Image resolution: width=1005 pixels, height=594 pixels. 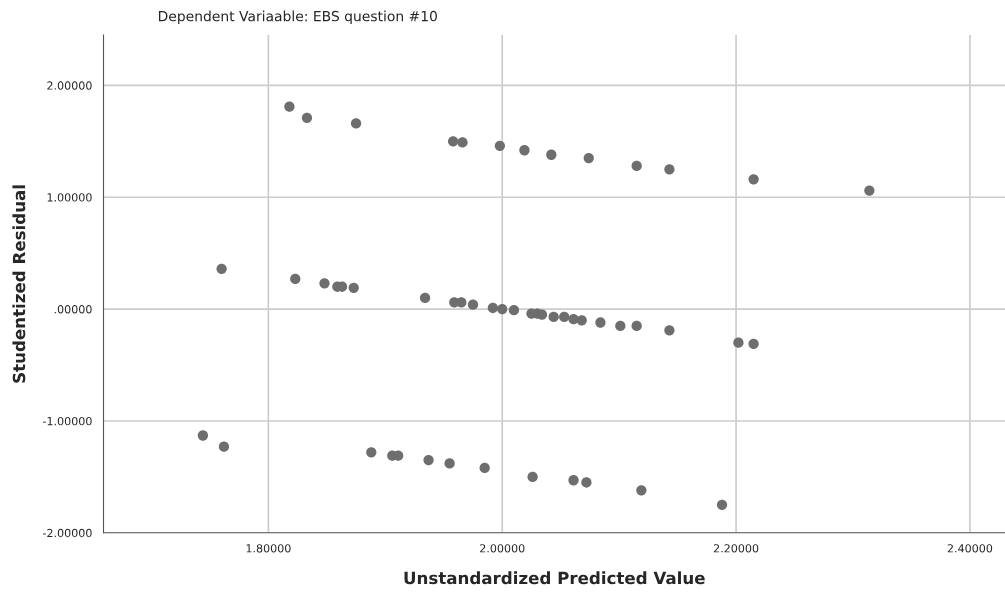 What do you see at coordinates (67, 421) in the screenshot?
I see `y-tick-label: -1.00000` at bounding box center [67, 421].